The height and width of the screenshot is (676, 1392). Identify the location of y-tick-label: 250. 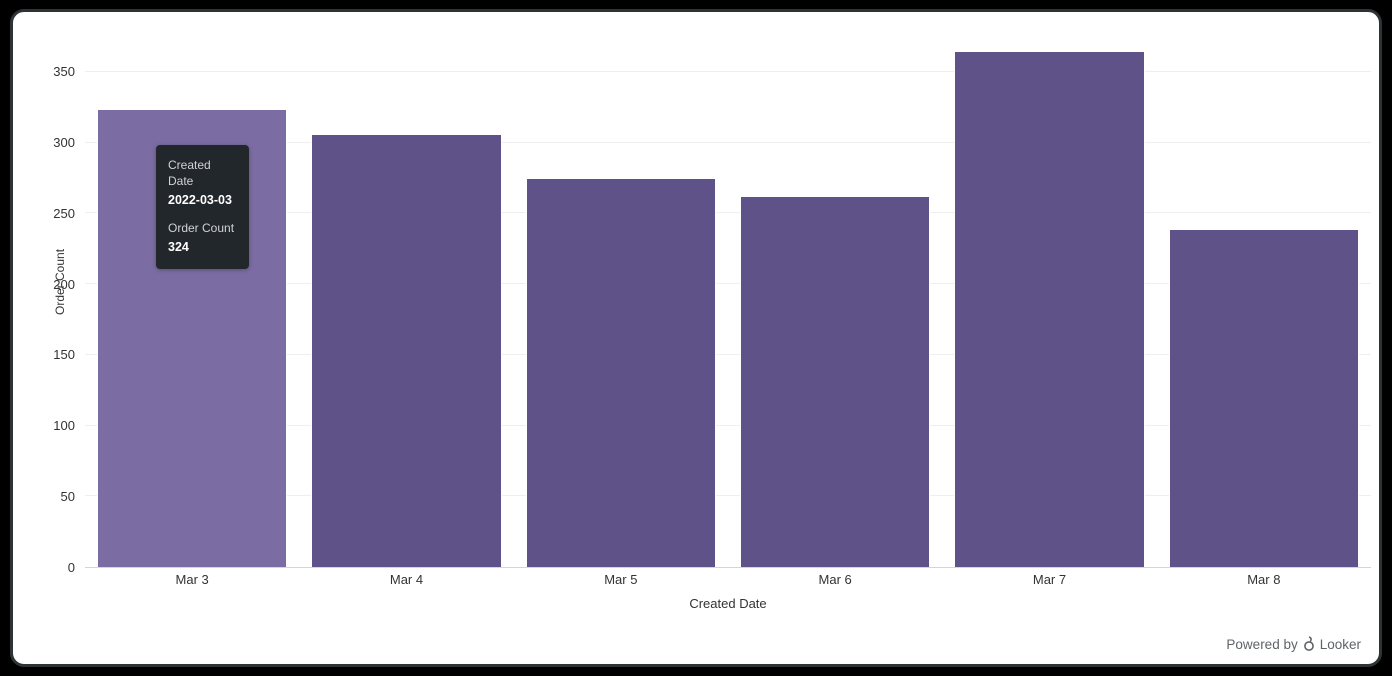
(64, 213).